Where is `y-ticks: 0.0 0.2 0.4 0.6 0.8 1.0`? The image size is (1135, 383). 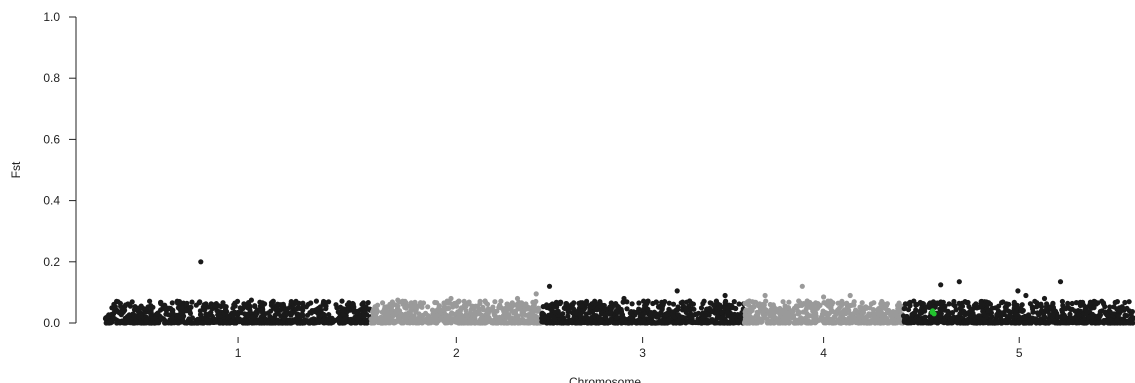 y-ticks: 0.0 0.2 0.4 0.6 0.8 1.0 is located at coordinates (59, 170).